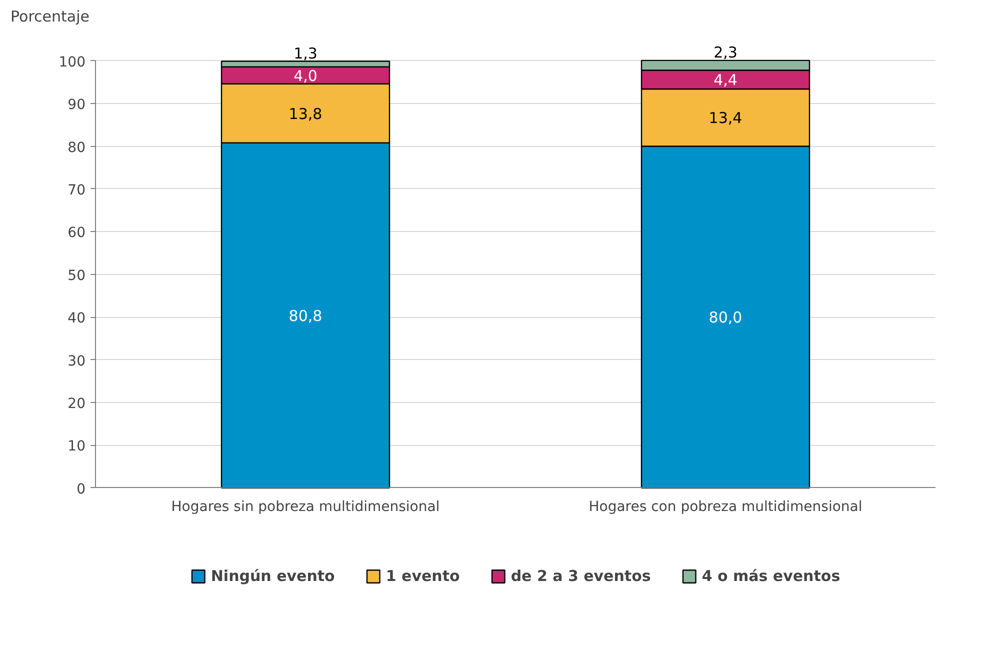  What do you see at coordinates (72, 62) in the screenshot?
I see `y-tick-label: 100` at bounding box center [72, 62].